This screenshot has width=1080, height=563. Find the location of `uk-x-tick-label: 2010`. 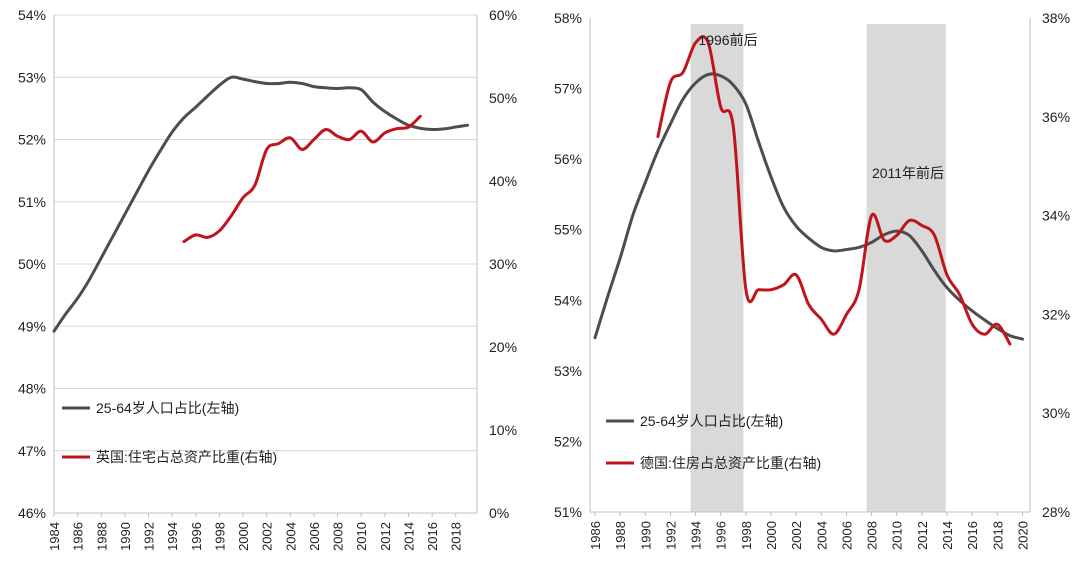

uk-x-tick-label: 2010 is located at coordinates (361, 536).